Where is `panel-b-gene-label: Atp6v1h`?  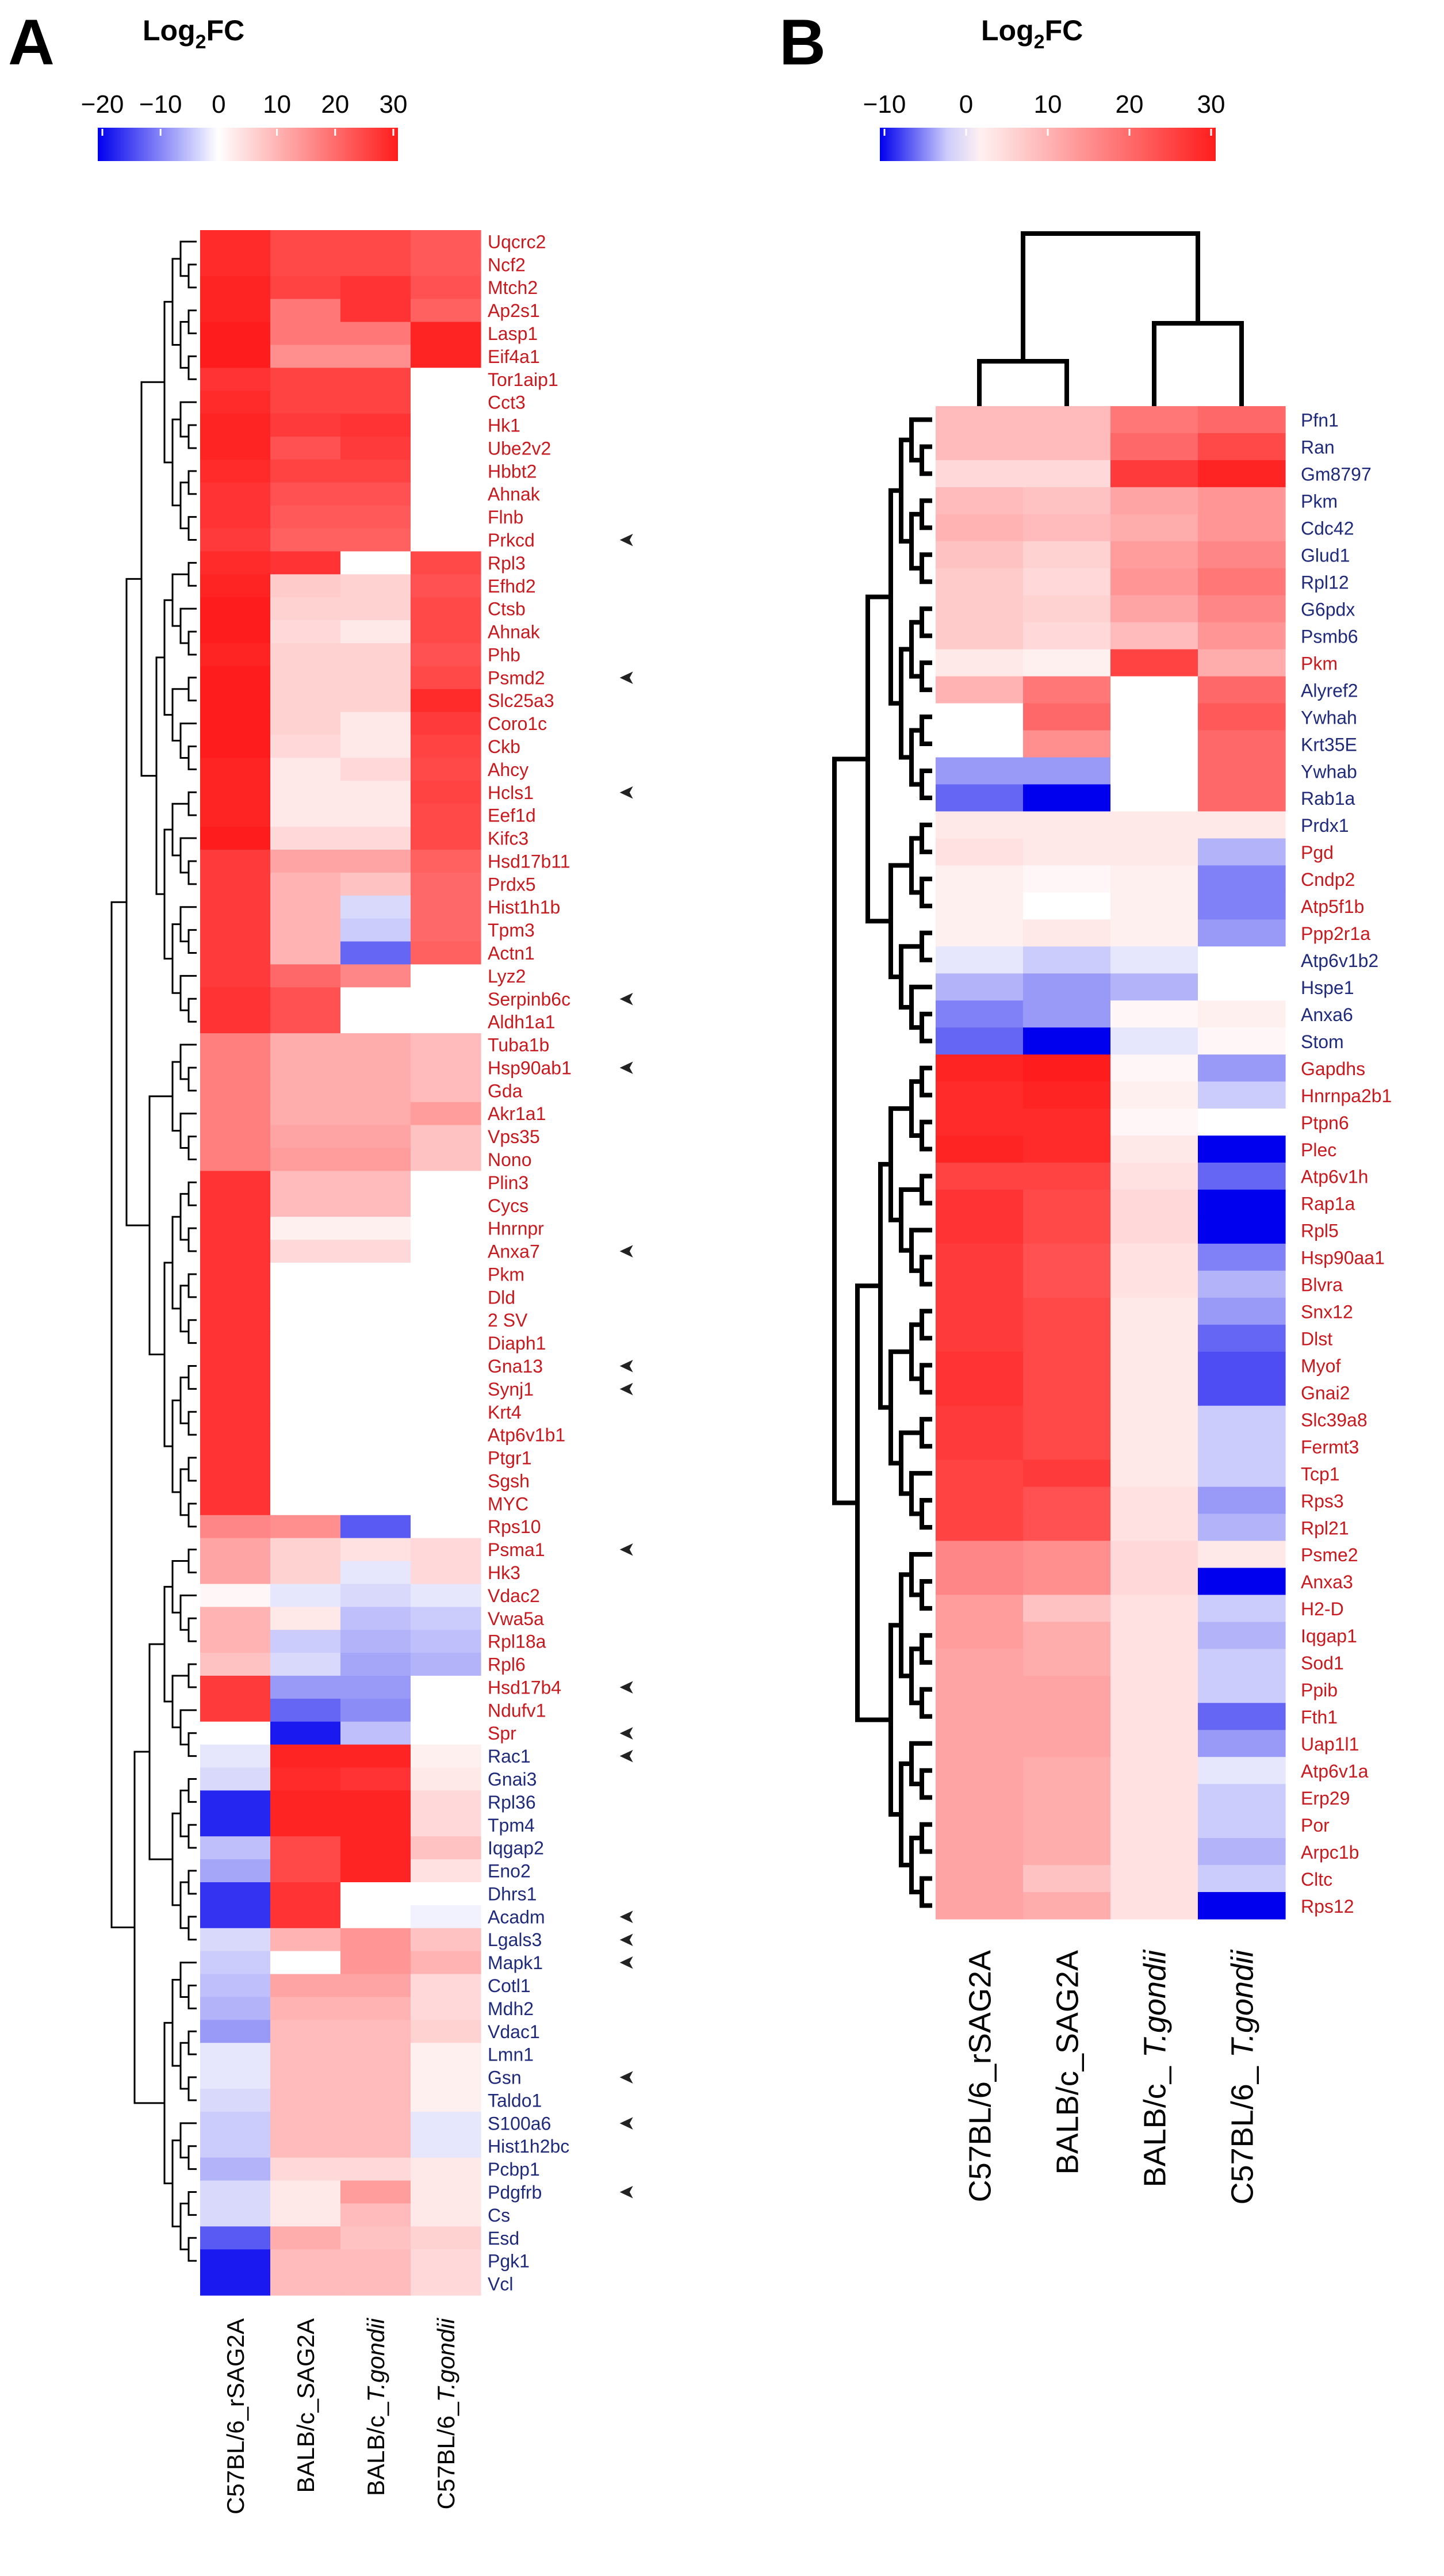
panel-b-gene-label: Atp6v1h is located at coordinates (1334, 1177).